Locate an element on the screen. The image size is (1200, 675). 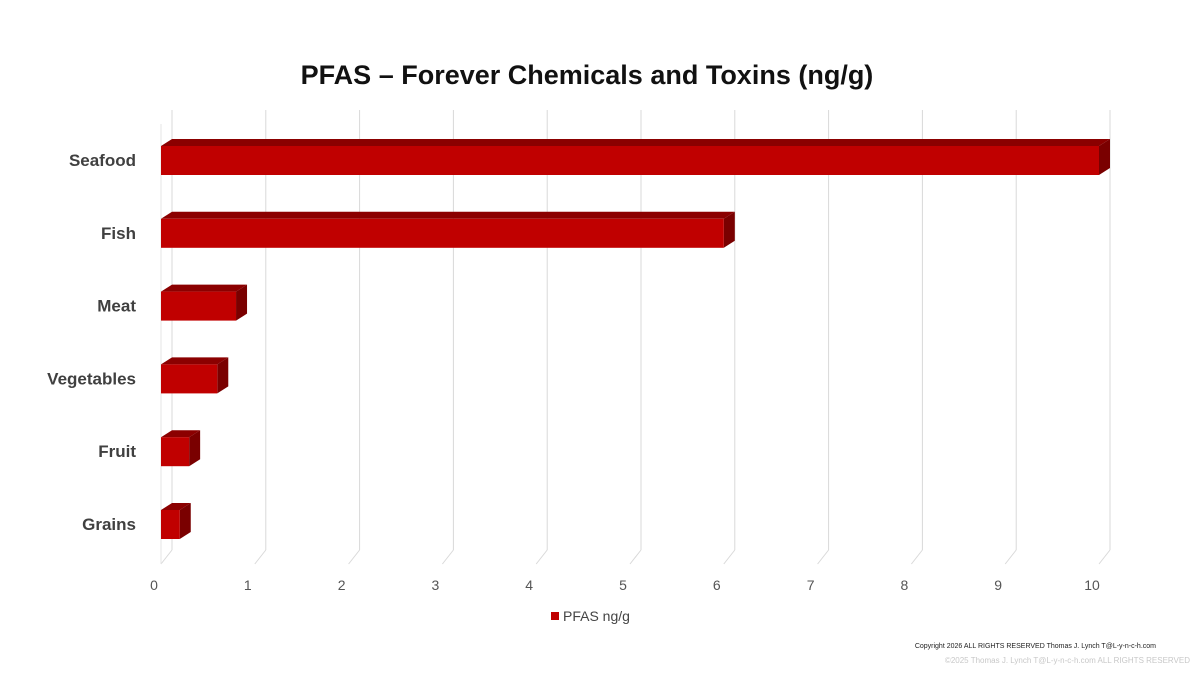
category-label: Grains is located at coordinates (109, 524).